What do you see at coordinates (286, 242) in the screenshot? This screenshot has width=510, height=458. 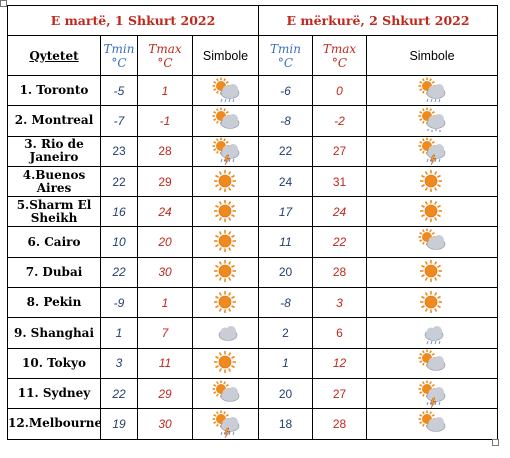 I see `day2-tmin-value: 11` at bounding box center [286, 242].